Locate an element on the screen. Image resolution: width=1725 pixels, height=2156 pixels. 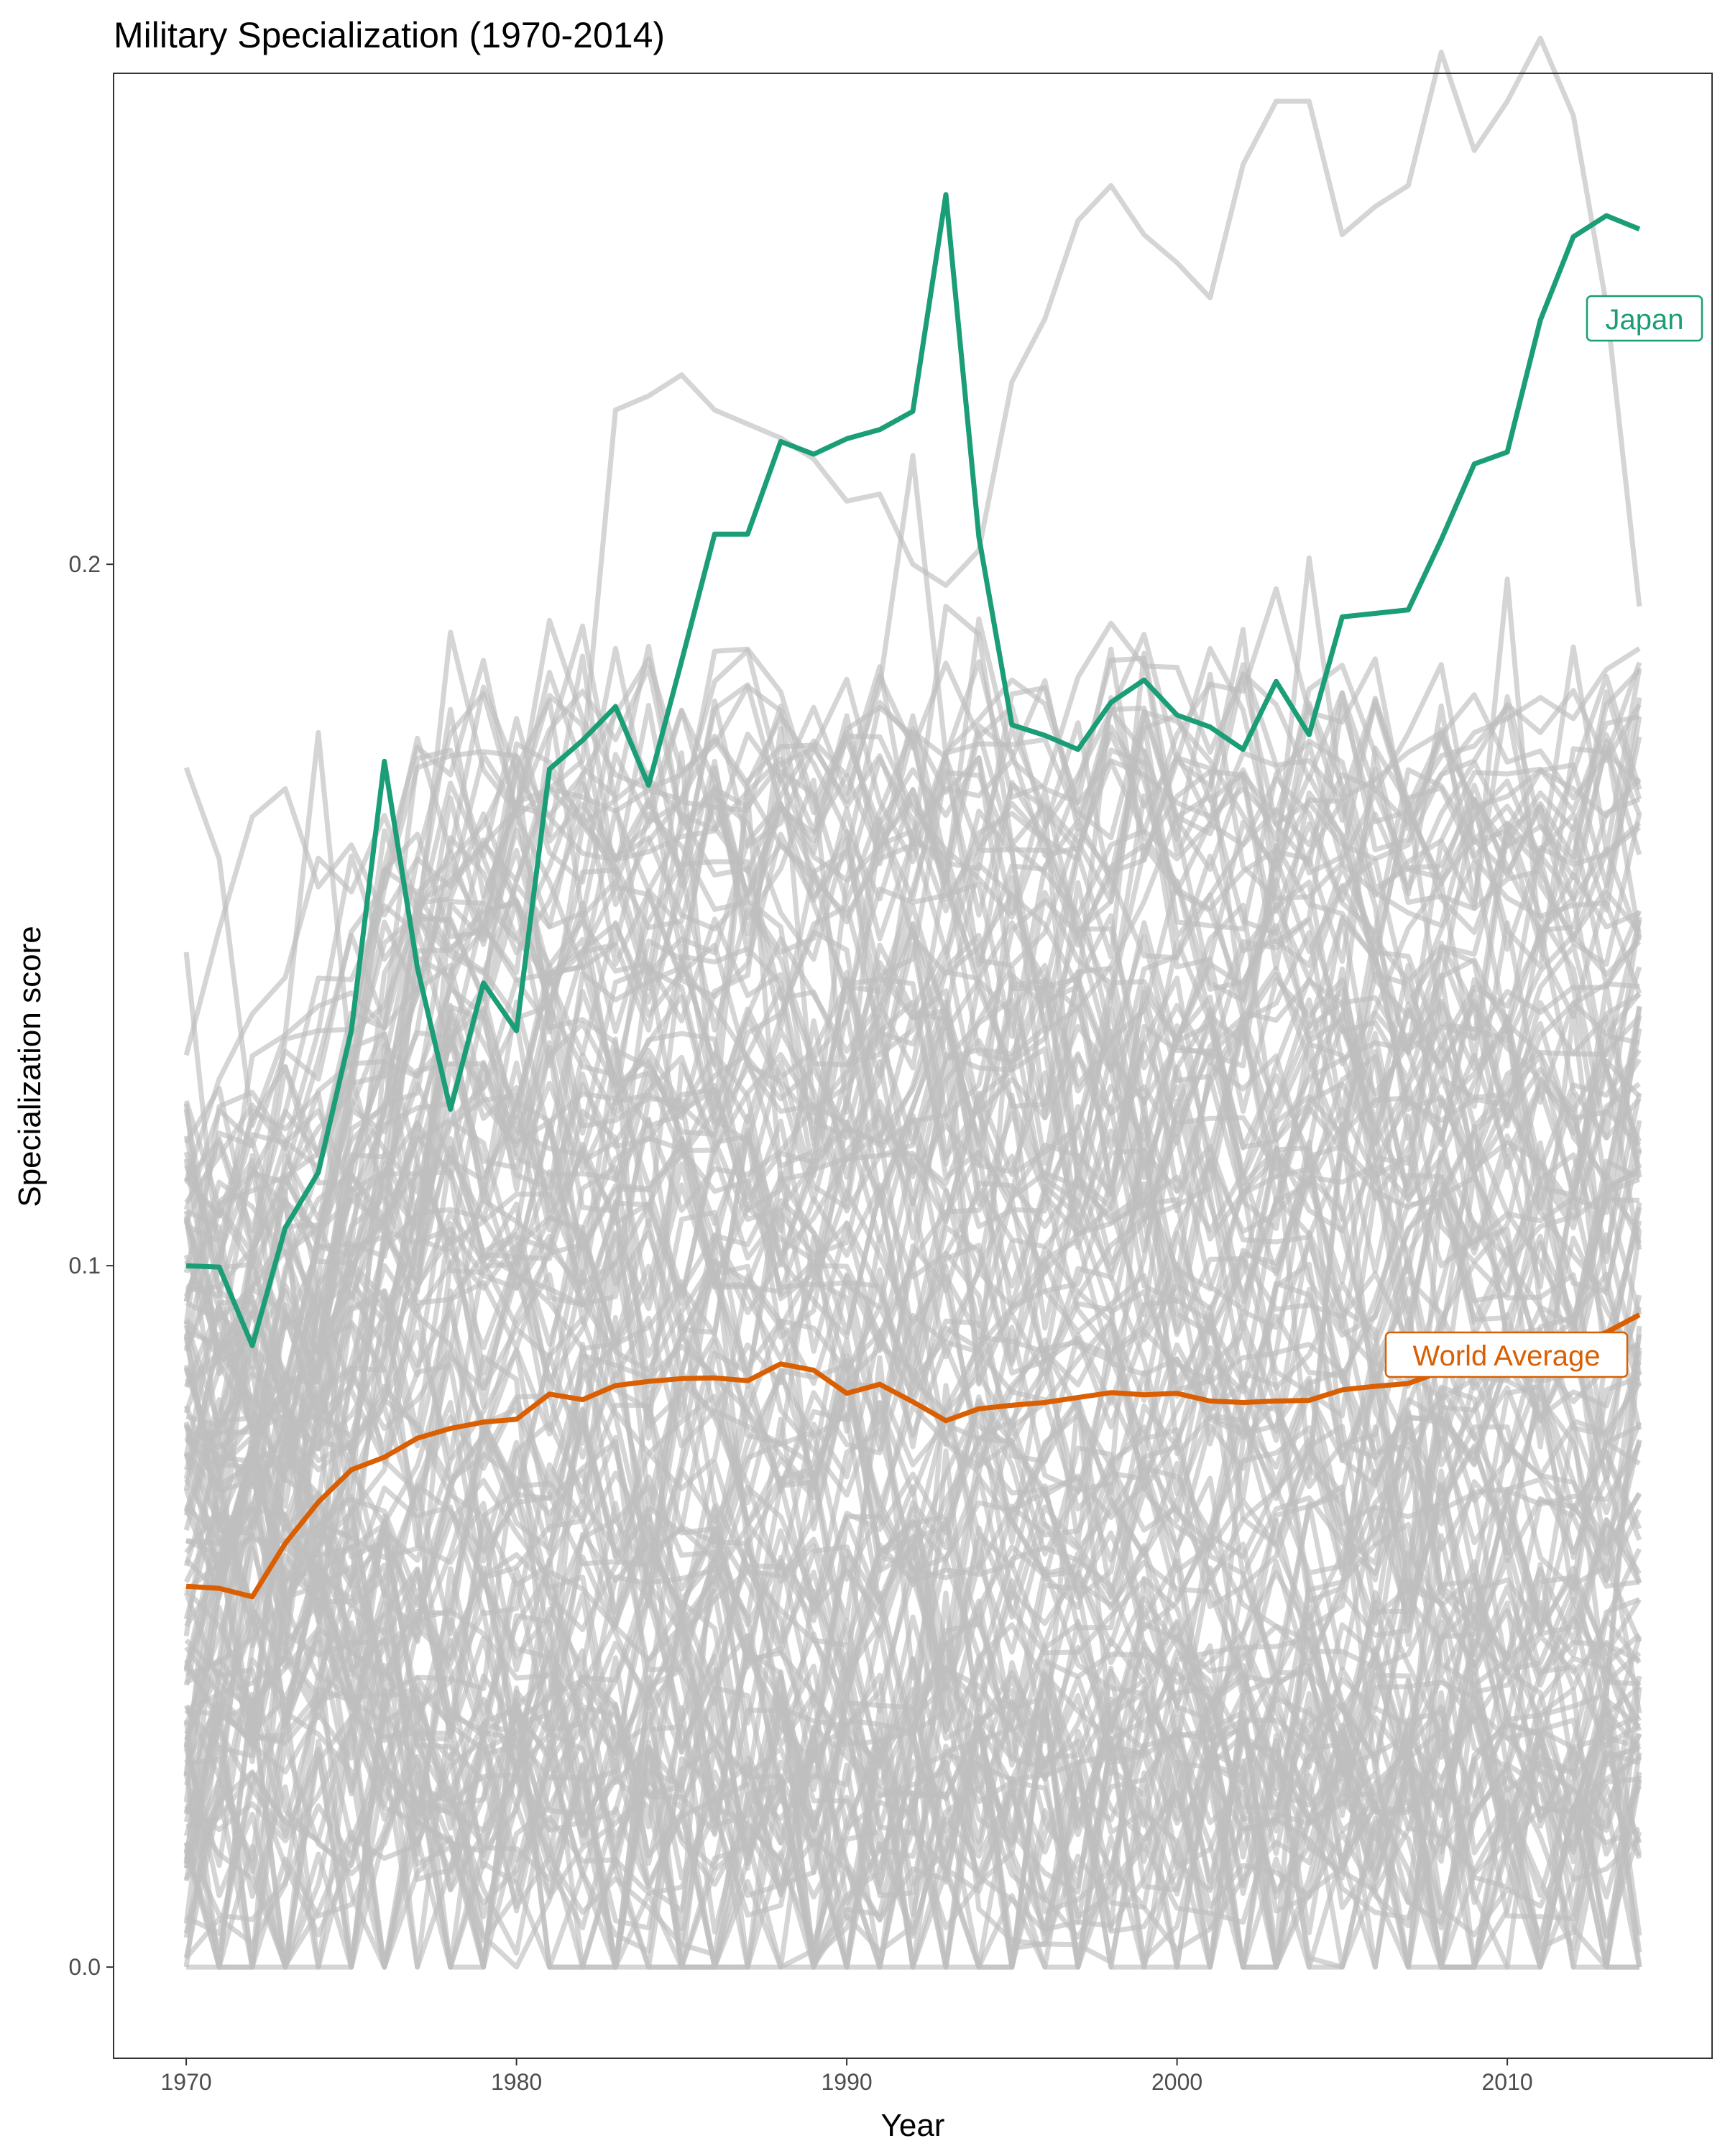
x-axis-title: Year is located at coordinates (913, 2125).